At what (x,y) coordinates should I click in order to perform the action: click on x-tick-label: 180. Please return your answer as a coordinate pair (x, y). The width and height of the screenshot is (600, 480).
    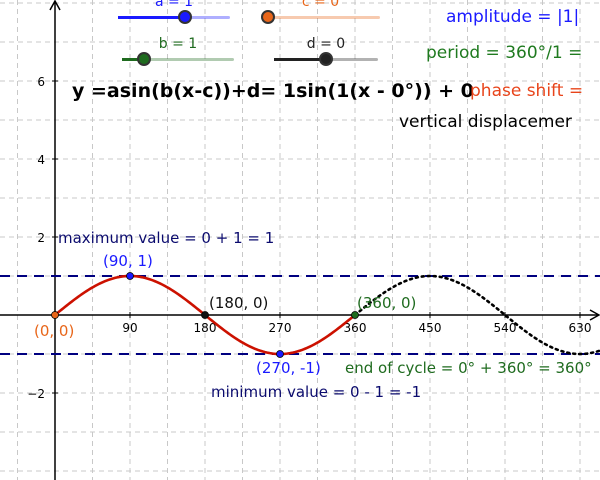
    Looking at the image, I should click on (205, 328).